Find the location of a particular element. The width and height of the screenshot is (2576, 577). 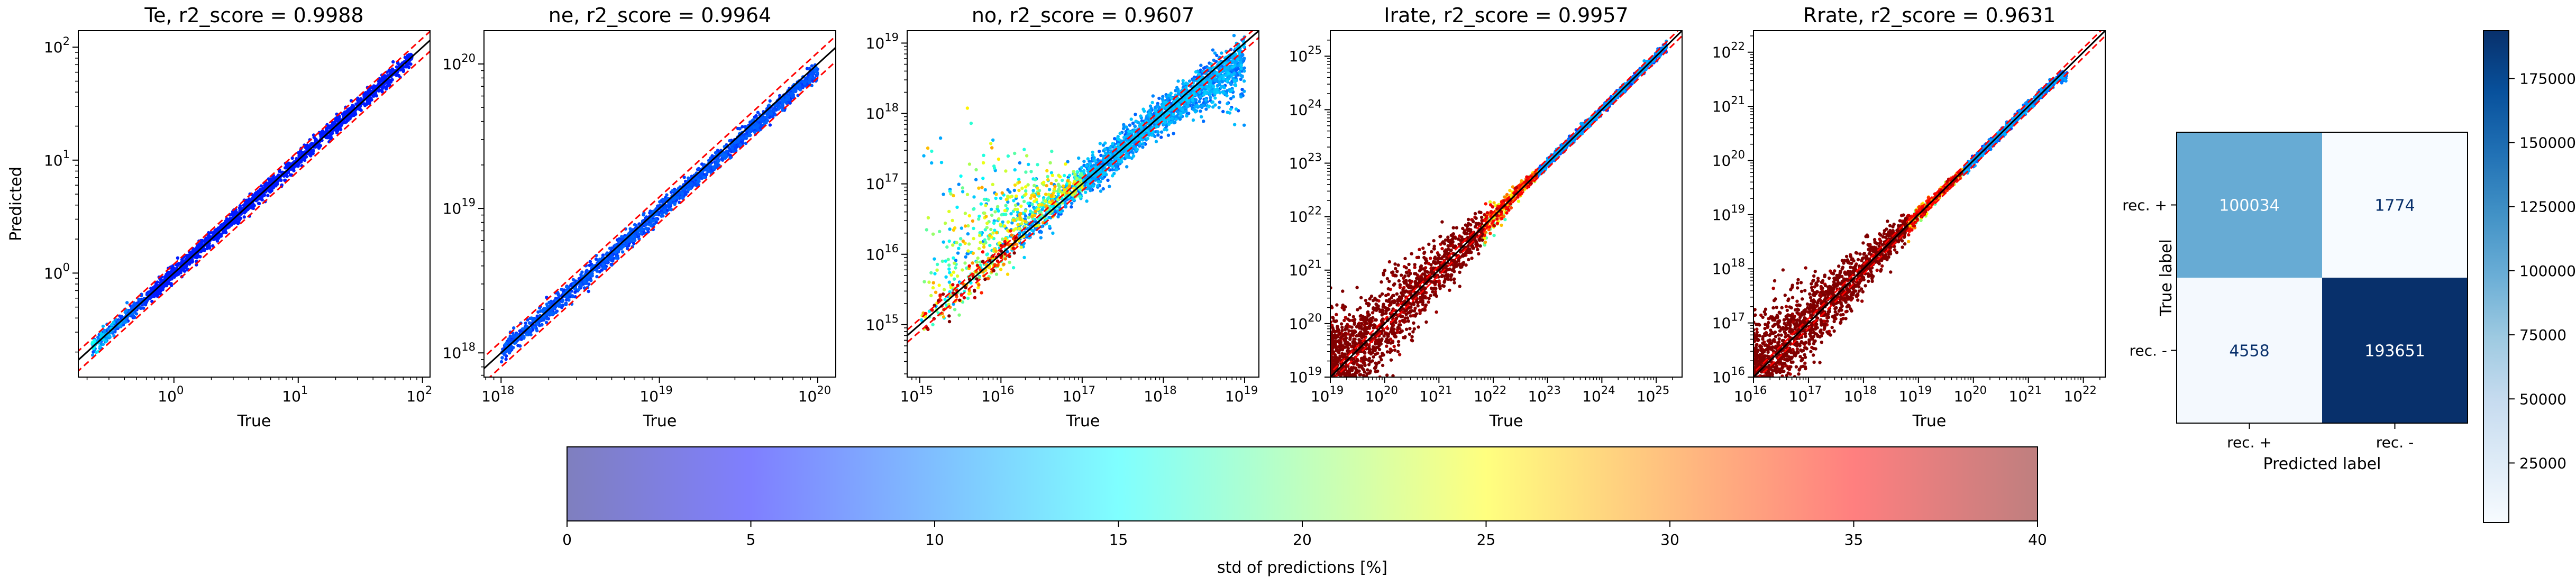

reference-lines is located at coordinates (254, 201).